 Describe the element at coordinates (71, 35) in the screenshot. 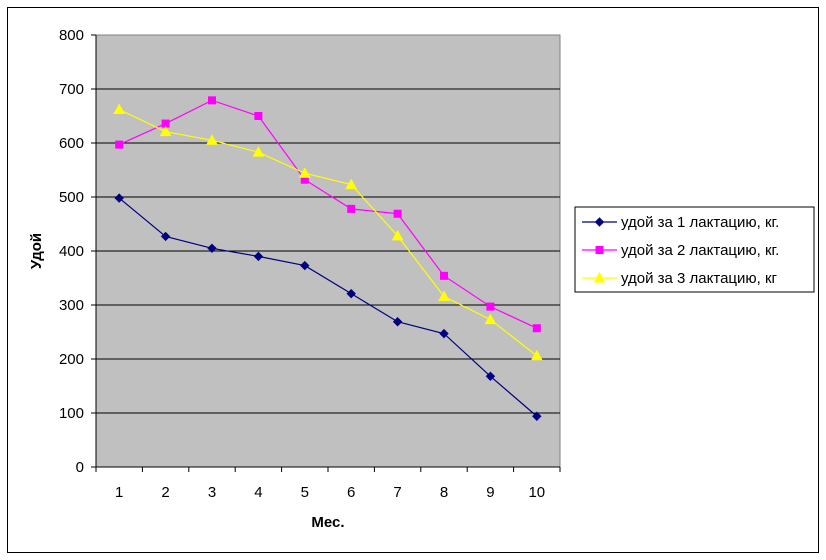

I see `y-tick-label: 800` at that location.